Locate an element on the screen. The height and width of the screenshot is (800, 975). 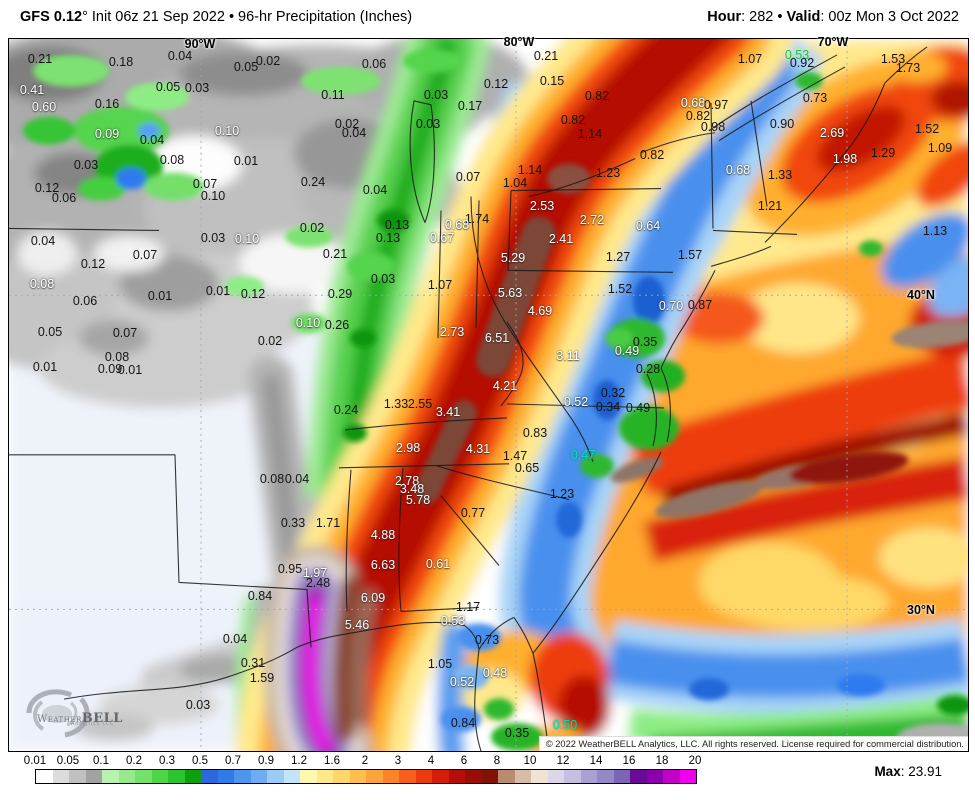
colorbar-tick: 14 is located at coordinates (596, 761).